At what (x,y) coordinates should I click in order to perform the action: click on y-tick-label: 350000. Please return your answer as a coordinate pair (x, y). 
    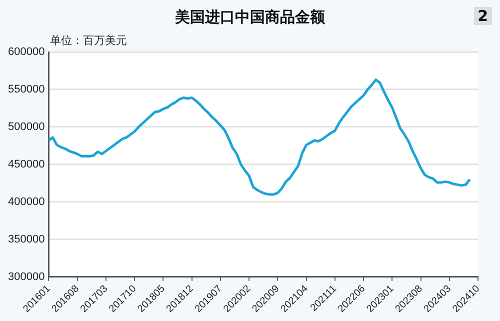
    Looking at the image, I should click on (26, 239).